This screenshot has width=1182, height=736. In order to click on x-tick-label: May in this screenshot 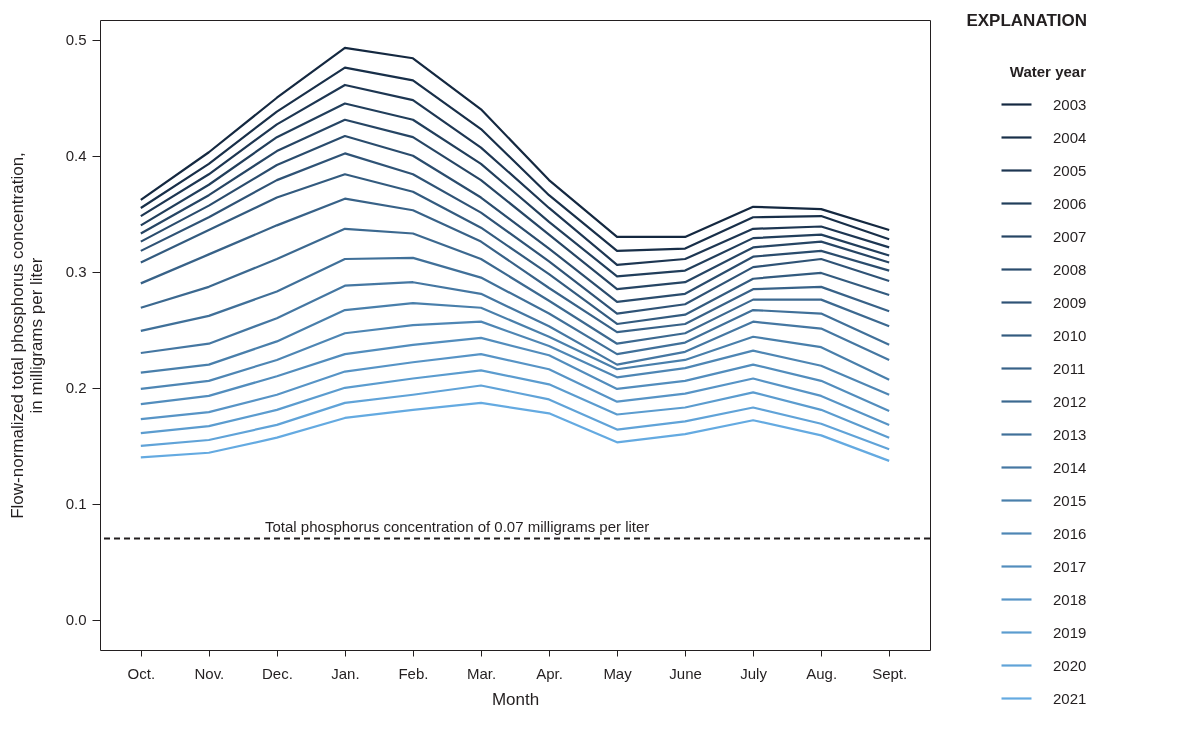, I will do `click(618, 673)`.